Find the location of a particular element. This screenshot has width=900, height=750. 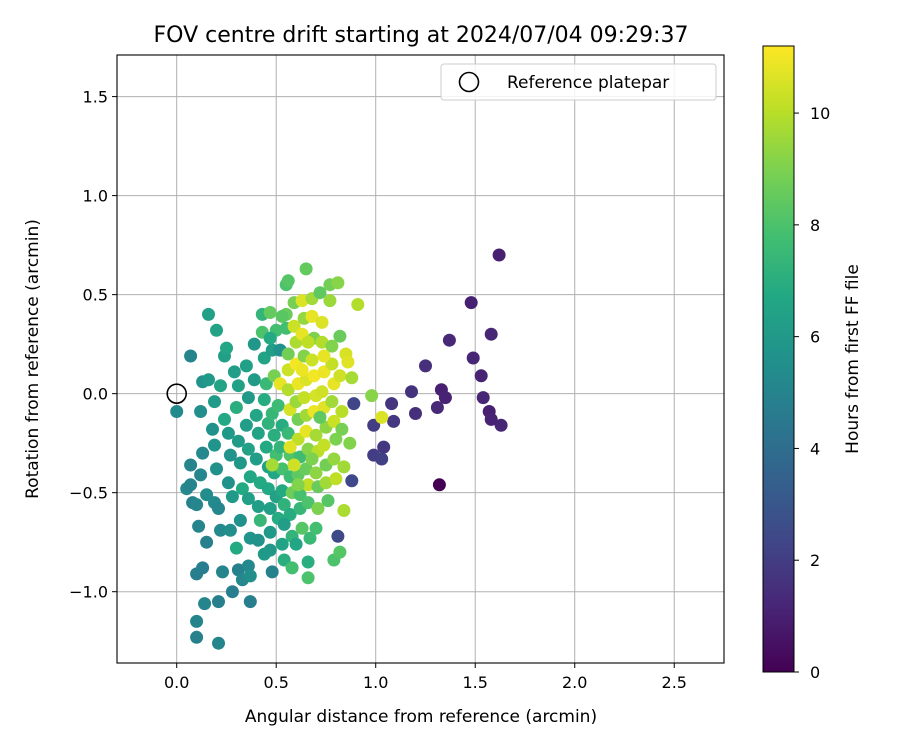

colorbar-gradient is located at coordinates (778, 359).